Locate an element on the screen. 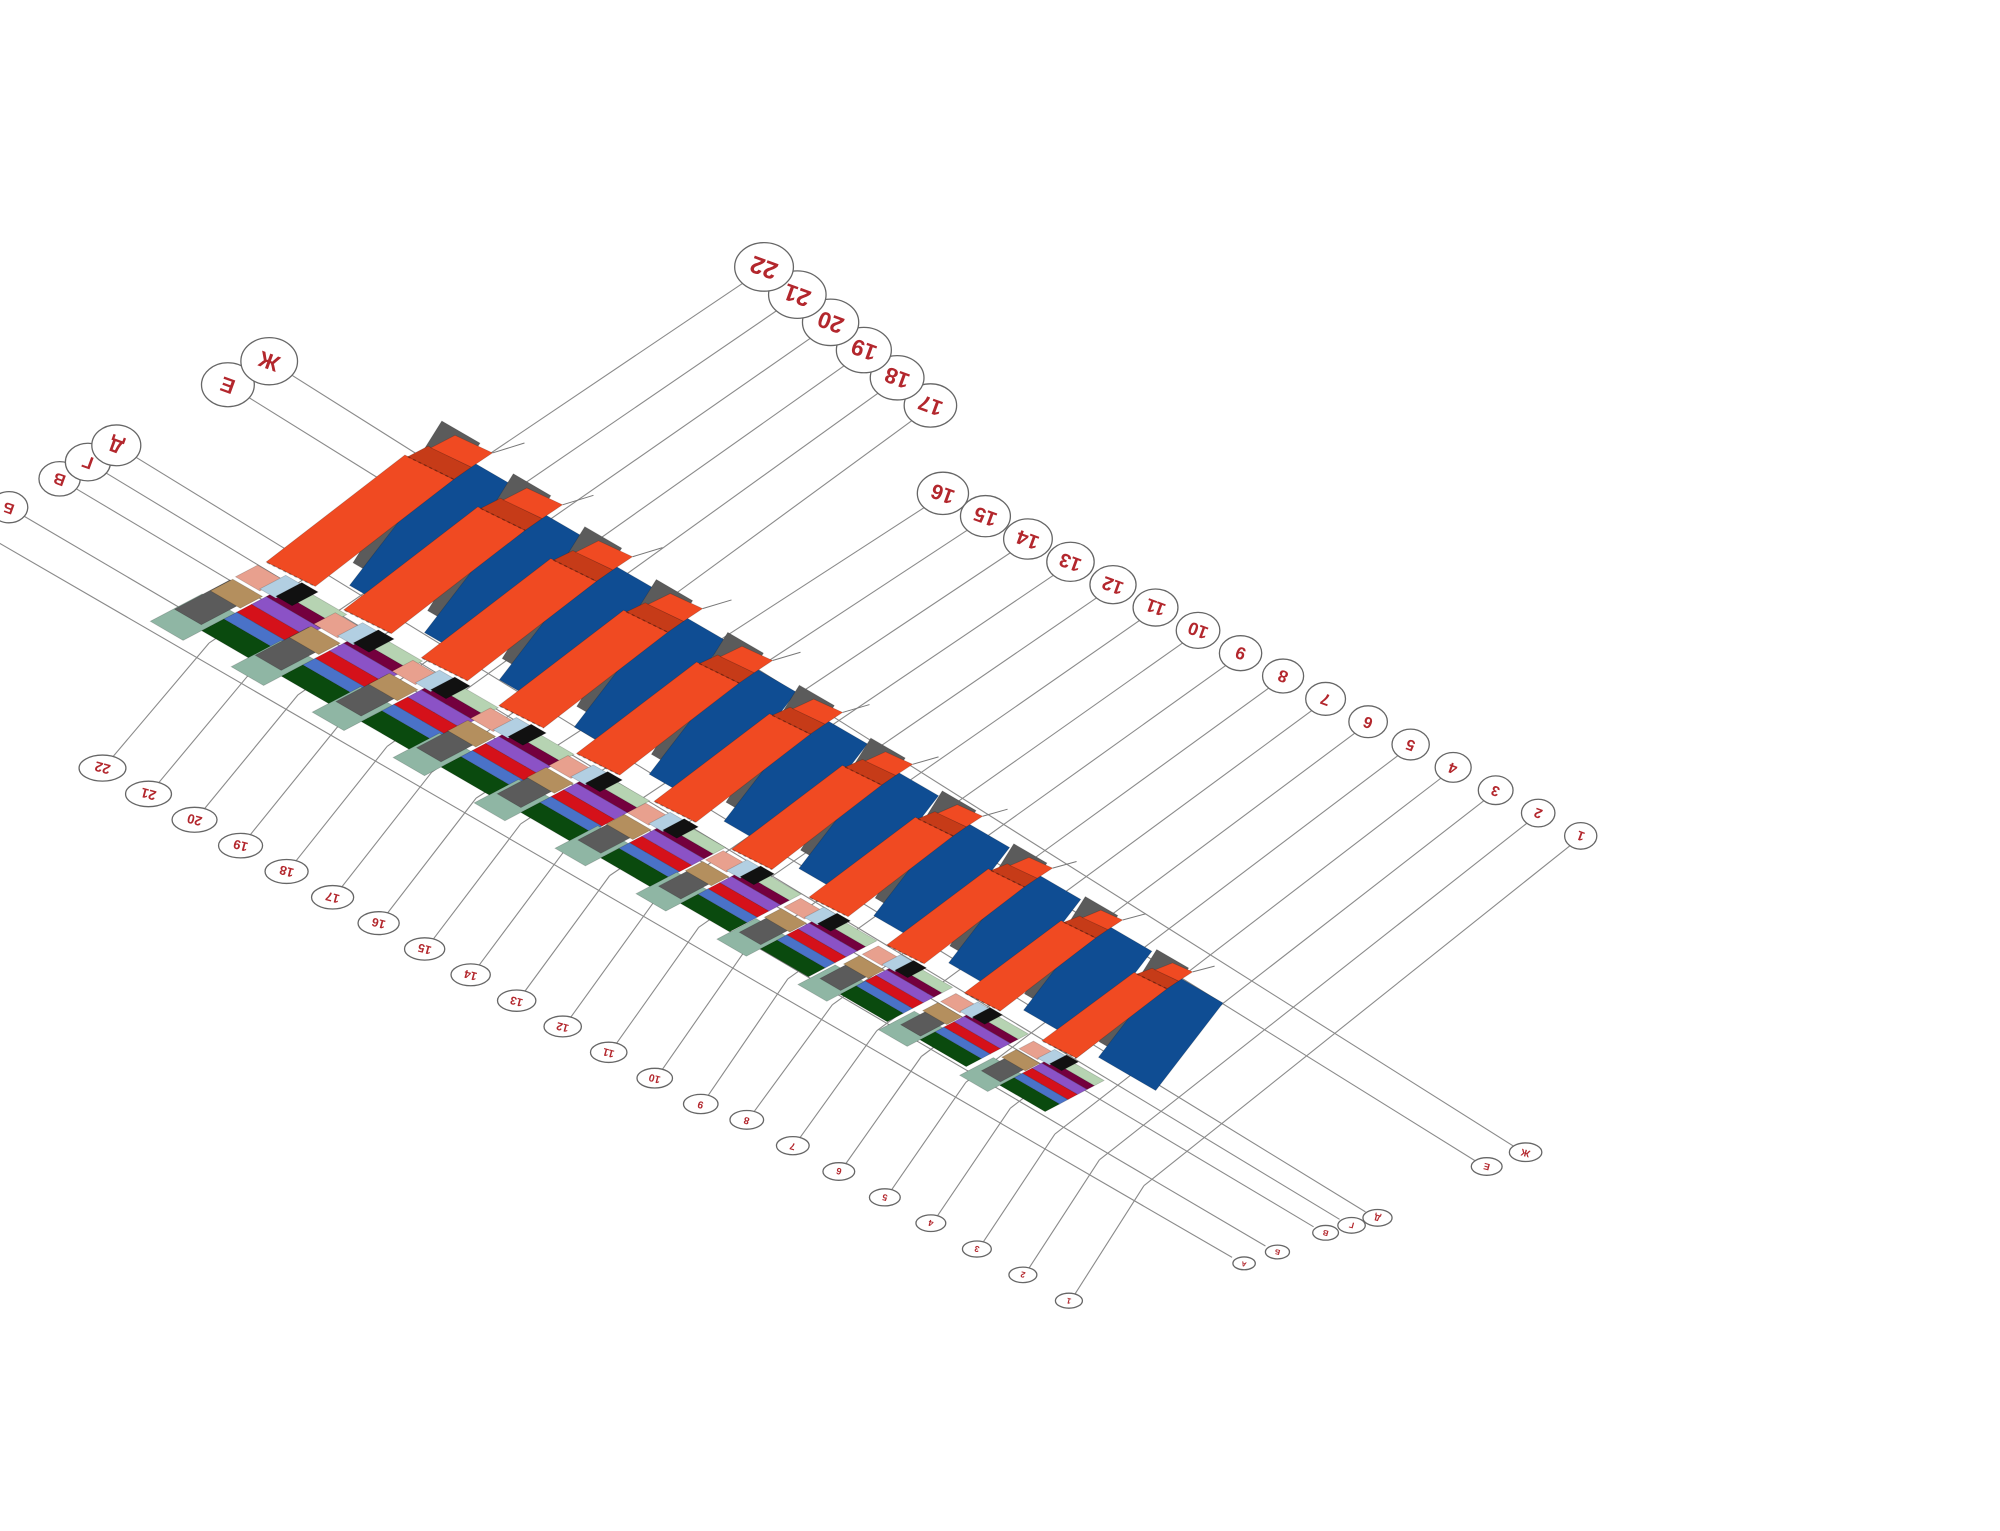 The image size is (2000, 1531). axis-label-bottom: 16 is located at coordinates (378, 923).